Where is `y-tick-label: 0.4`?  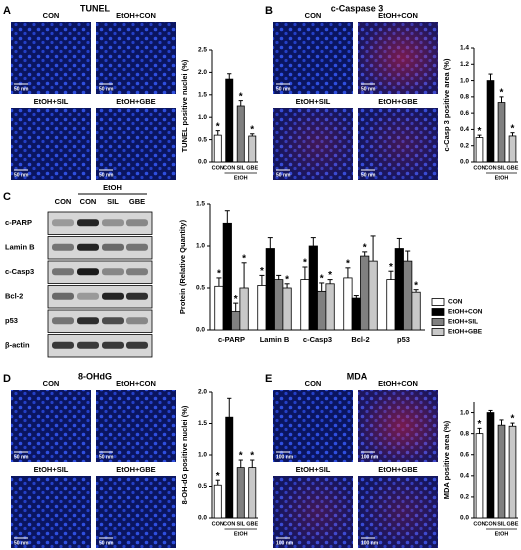 y-tick-label: 0.4 is located at coordinates (464, 129).